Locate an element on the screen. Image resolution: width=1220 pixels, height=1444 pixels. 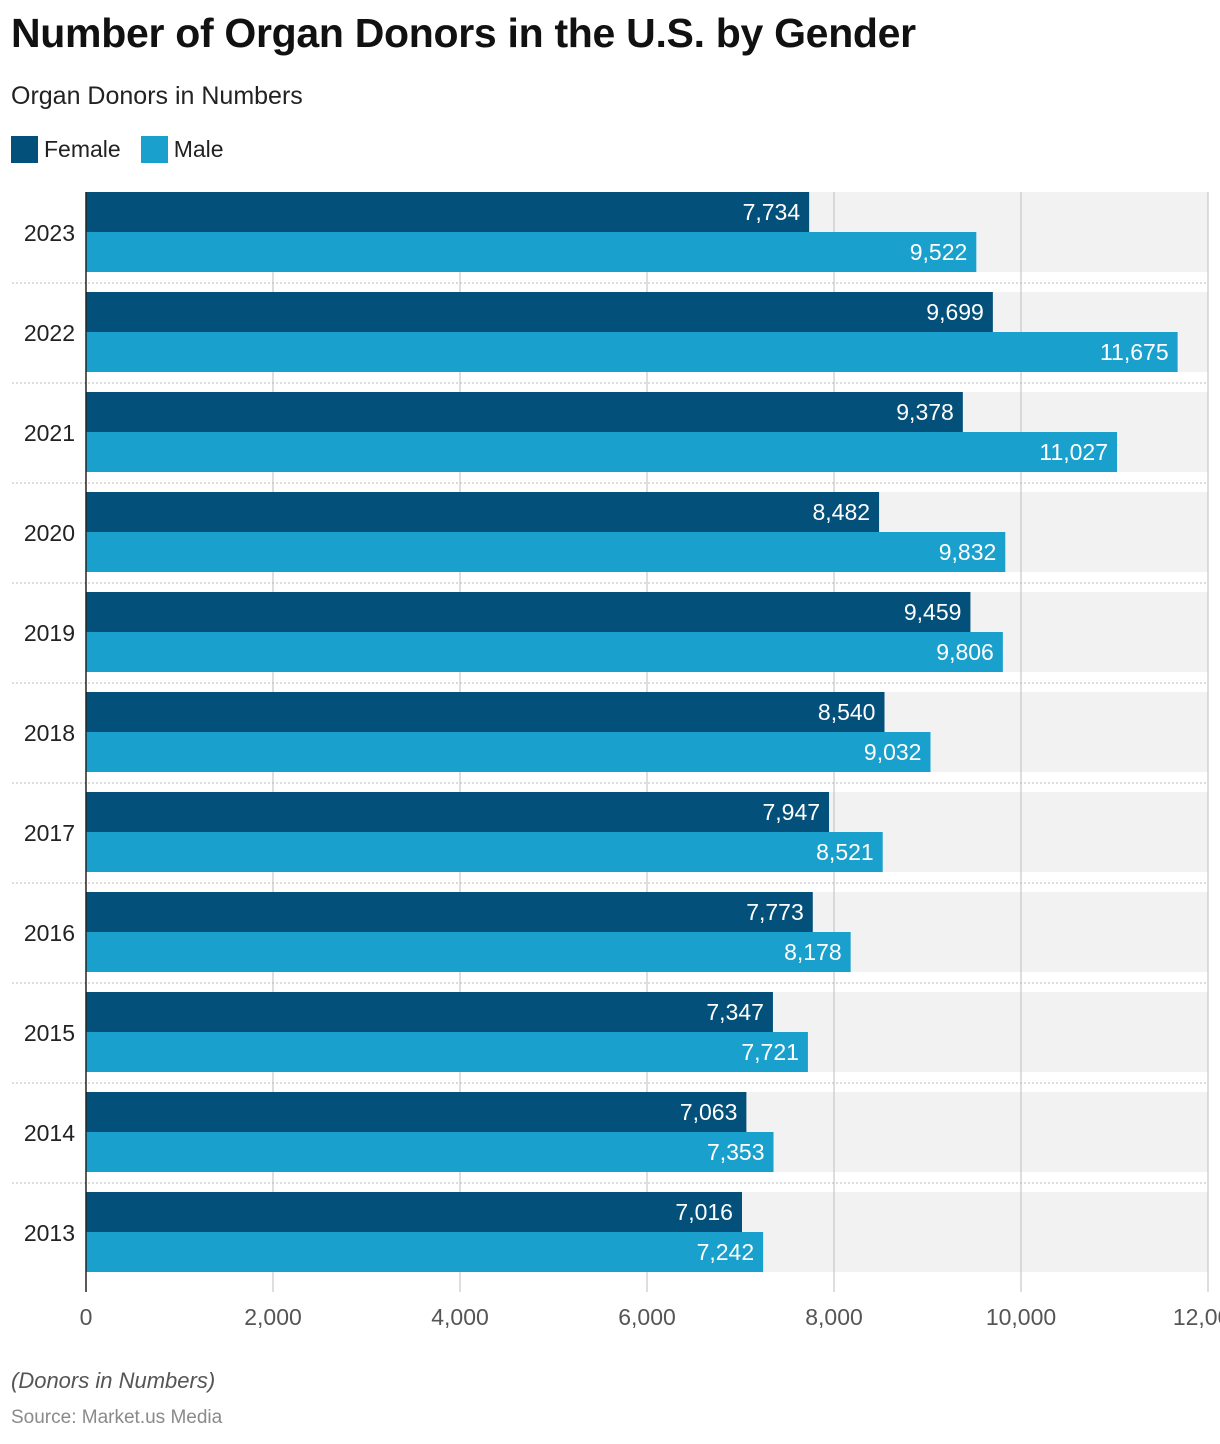
y-tick-label: 2016 is located at coordinates (49, 933).